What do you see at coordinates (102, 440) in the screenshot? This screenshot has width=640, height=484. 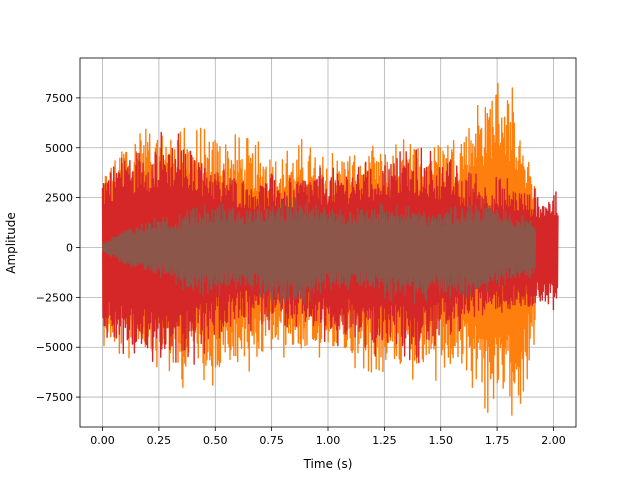 I see `x-tick-label: 0.00` at bounding box center [102, 440].